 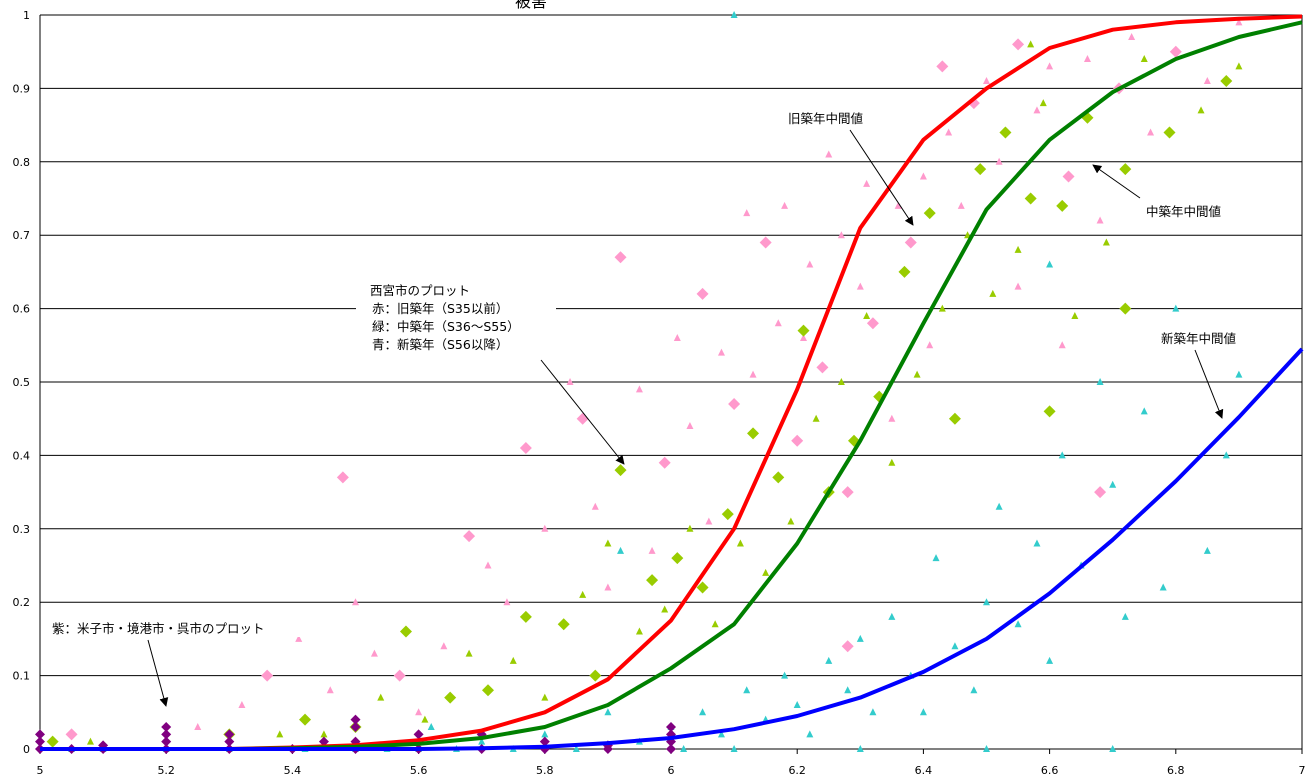 I want to click on arrow-old-median, so click(x=881, y=177).